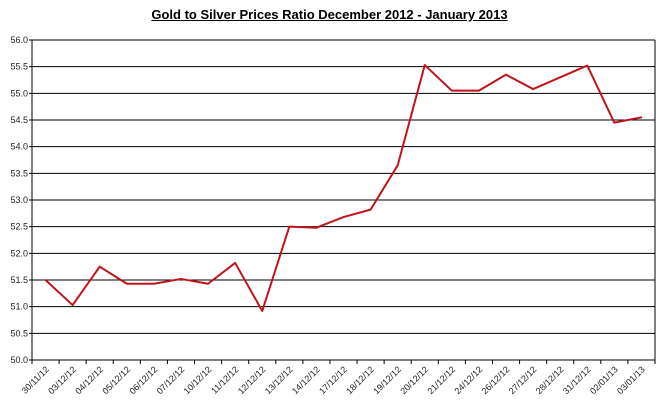  Describe the element at coordinates (360, 380) in the screenshot. I see `x-tick-label: 18/12/12` at that location.